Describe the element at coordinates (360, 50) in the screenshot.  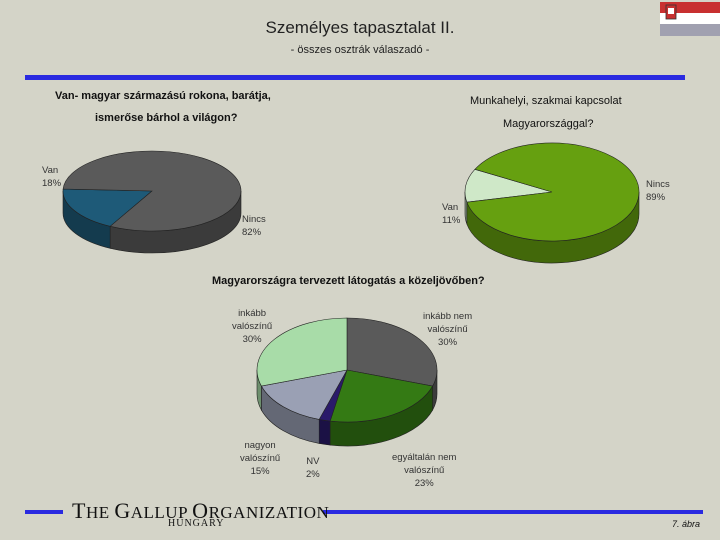
I see `page-subtitle: - összes osztrák válaszadó -` at that location.